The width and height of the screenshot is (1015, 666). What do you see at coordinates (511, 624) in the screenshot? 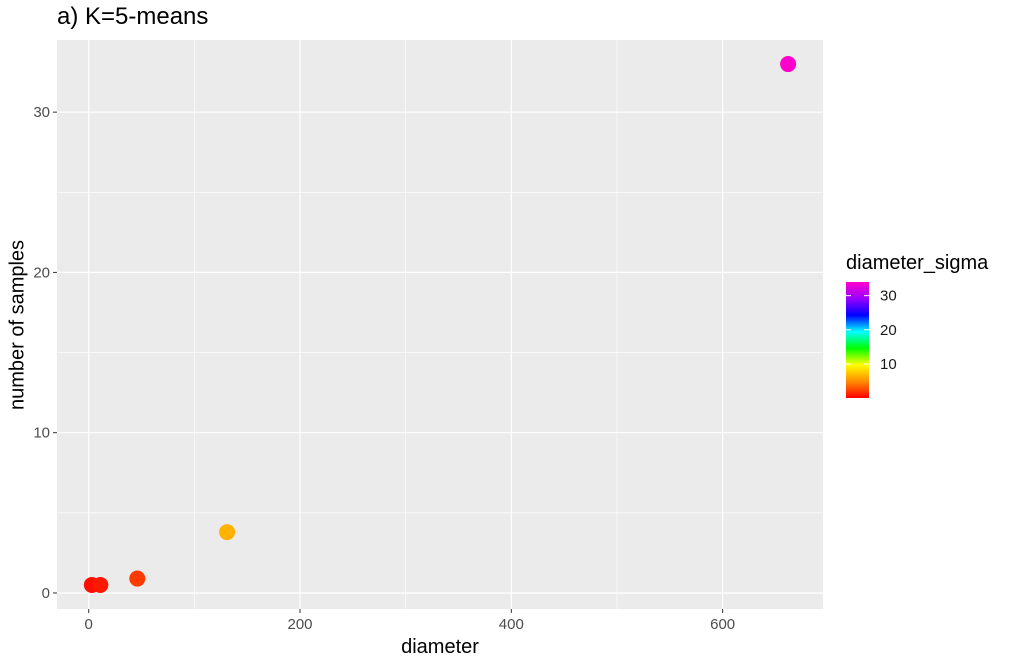
I see `x-tick-label: 400` at bounding box center [511, 624].